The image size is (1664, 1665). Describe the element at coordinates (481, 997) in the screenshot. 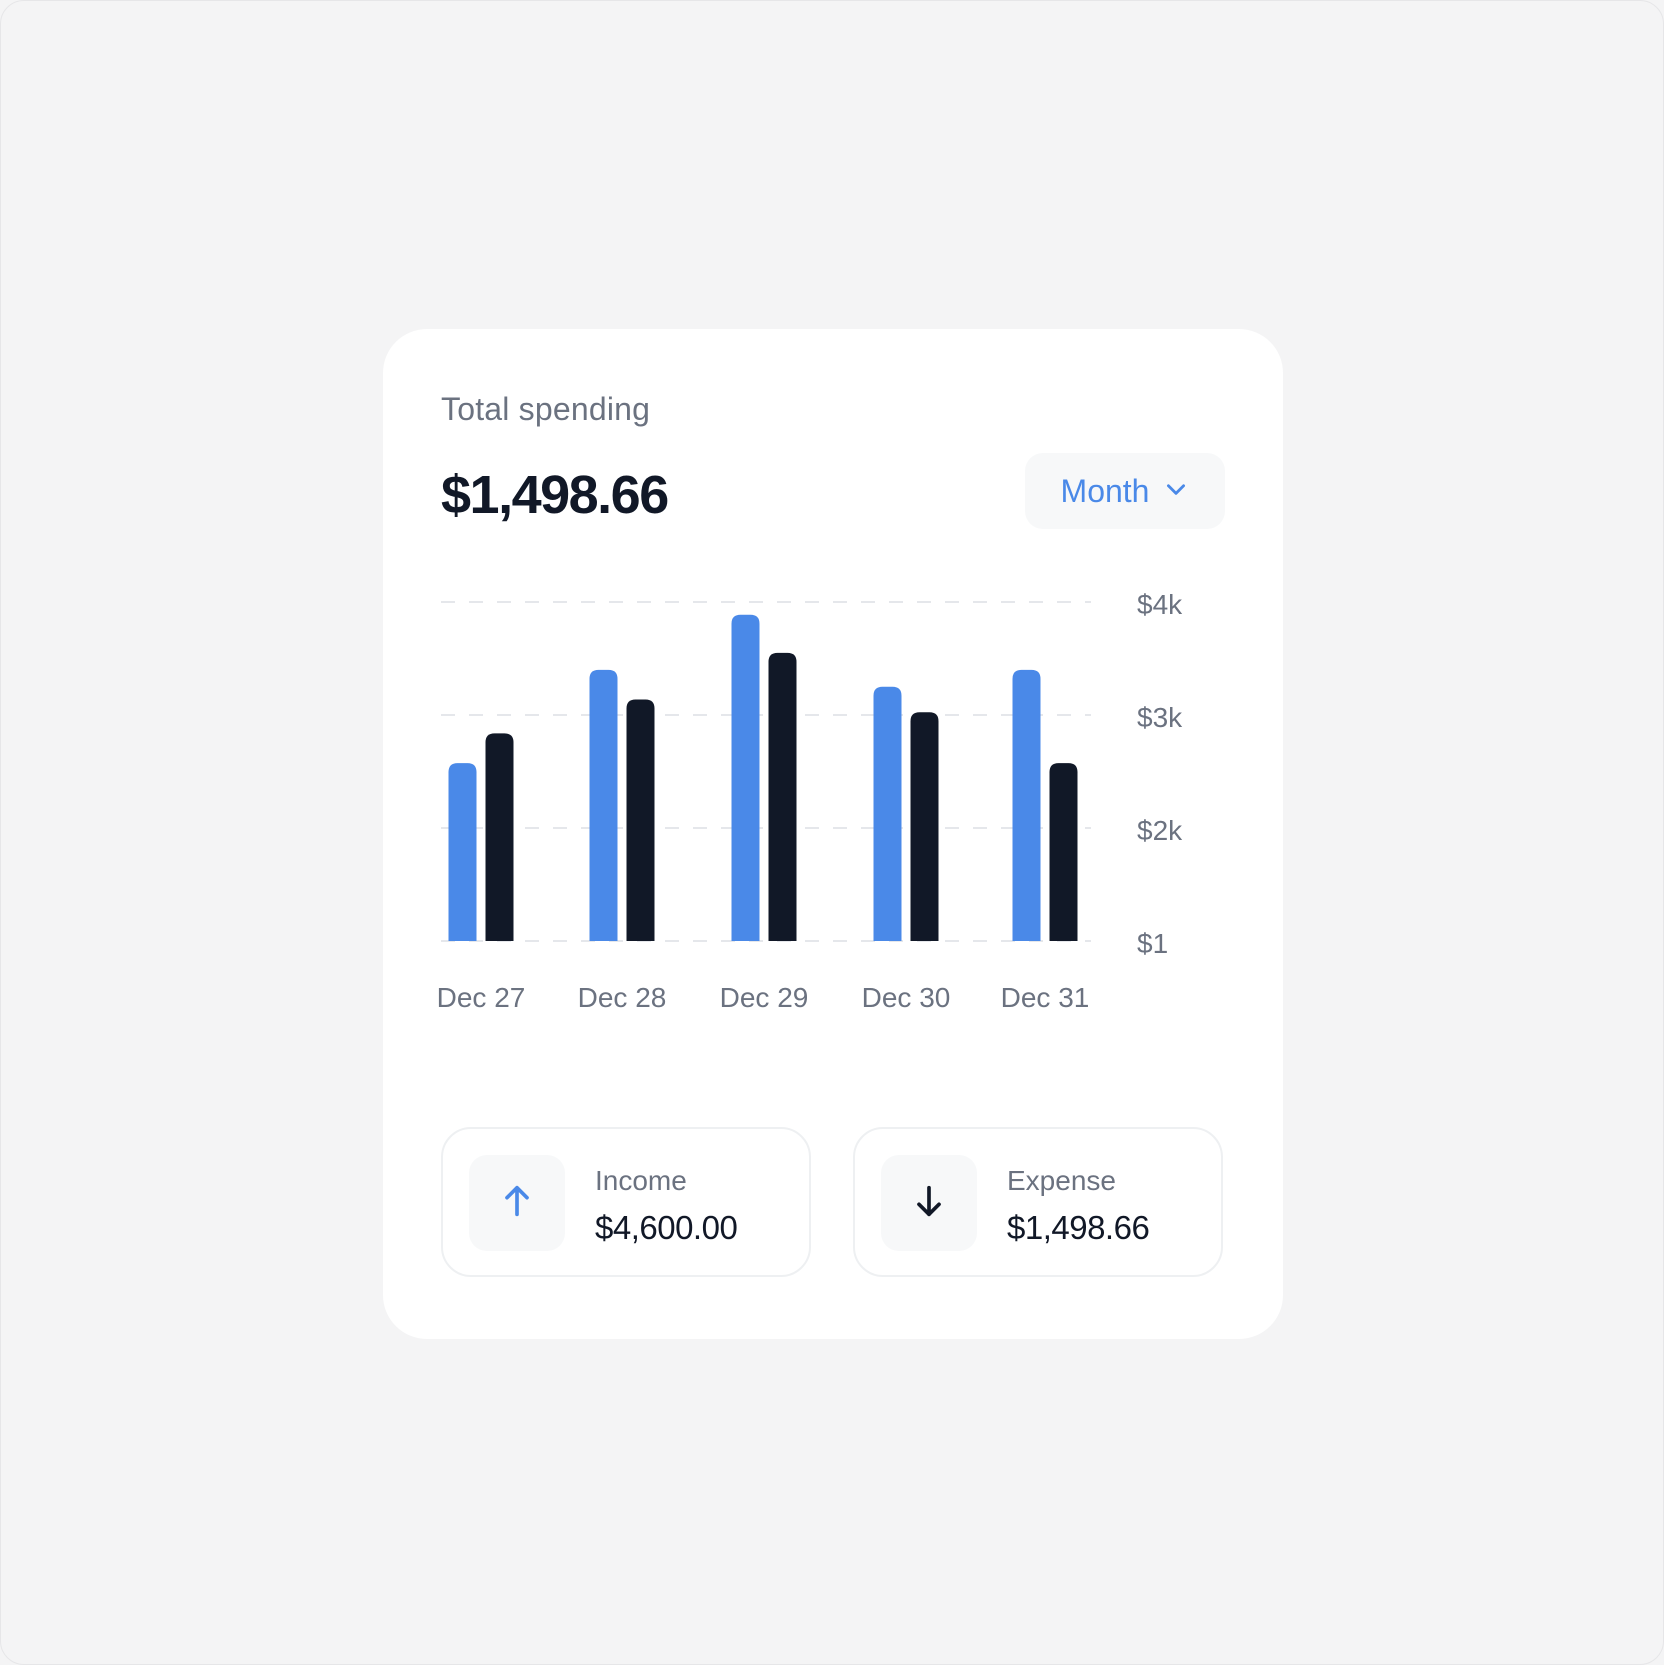

I see `x-tick-label: Dec 27` at that location.